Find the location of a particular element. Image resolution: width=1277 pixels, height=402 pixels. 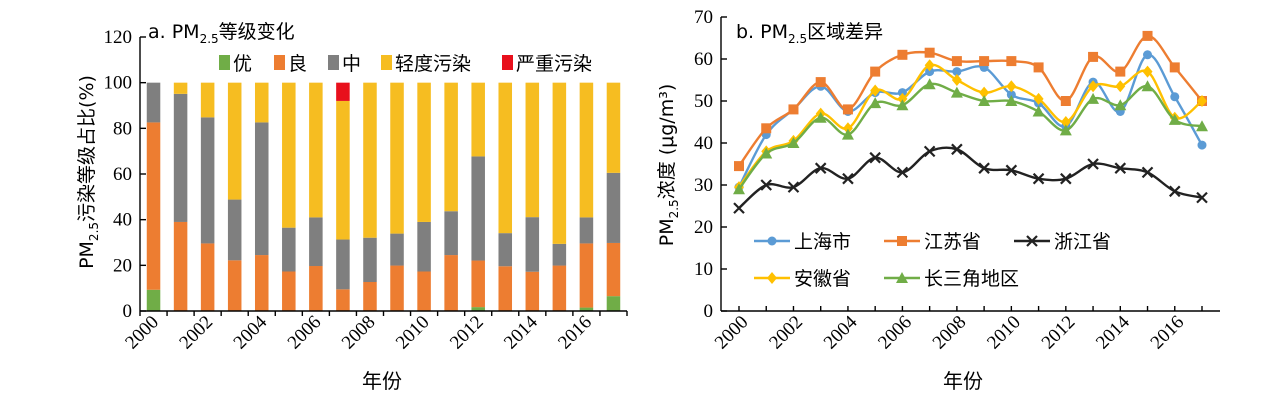

series-4-point-2000 is located at coordinates (739, 189).